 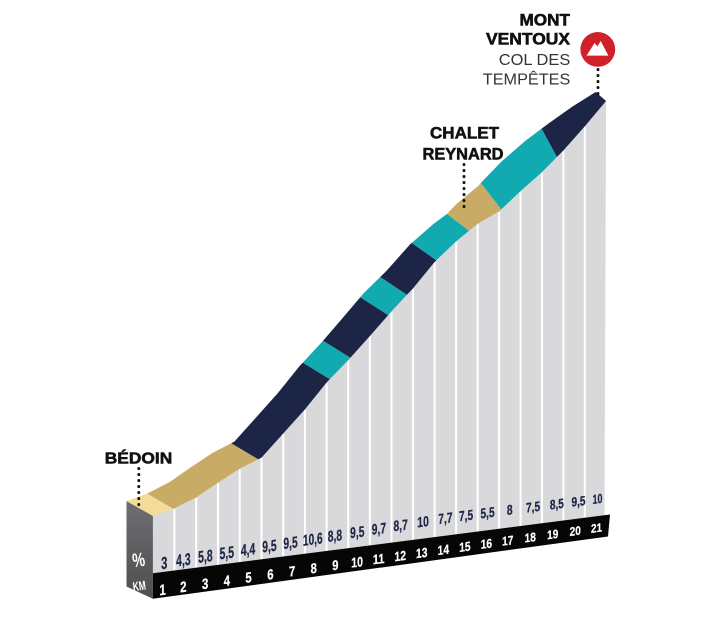 What do you see at coordinates (205, 556) in the screenshot?
I see `svg-text: 5,8` at bounding box center [205, 556].